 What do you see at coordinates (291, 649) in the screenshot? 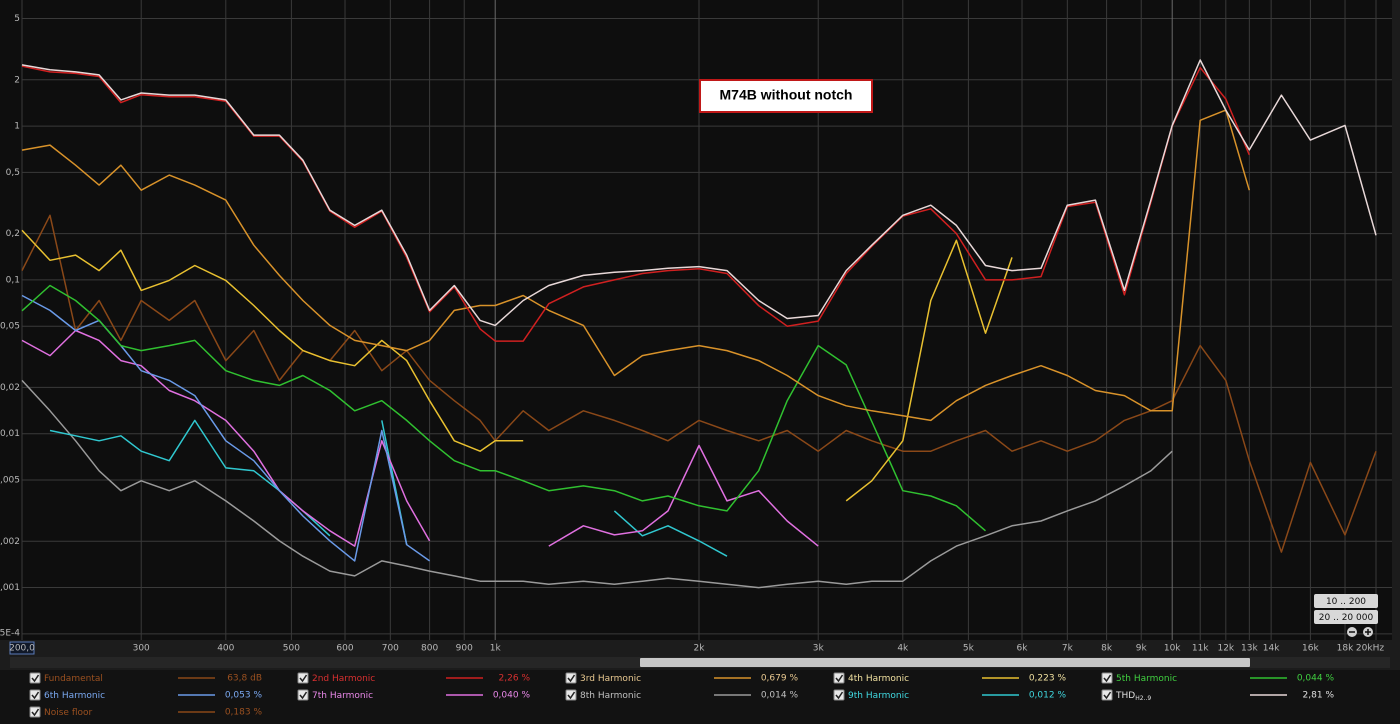
I see `x-tick-label: 500` at bounding box center [291, 649].